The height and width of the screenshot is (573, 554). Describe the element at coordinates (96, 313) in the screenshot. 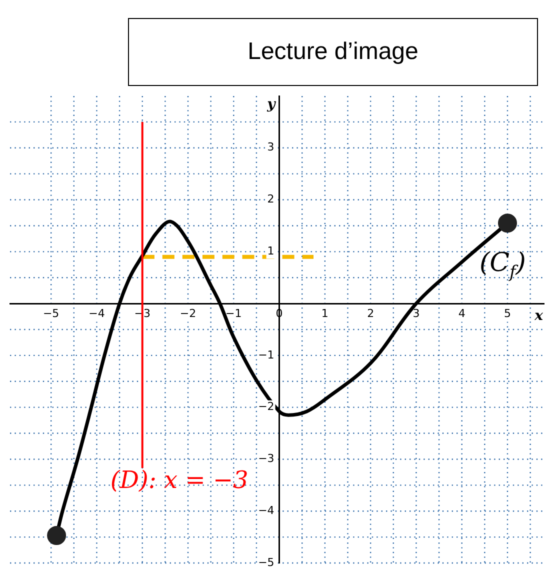

I see `x-tick-label: −4` at that location.